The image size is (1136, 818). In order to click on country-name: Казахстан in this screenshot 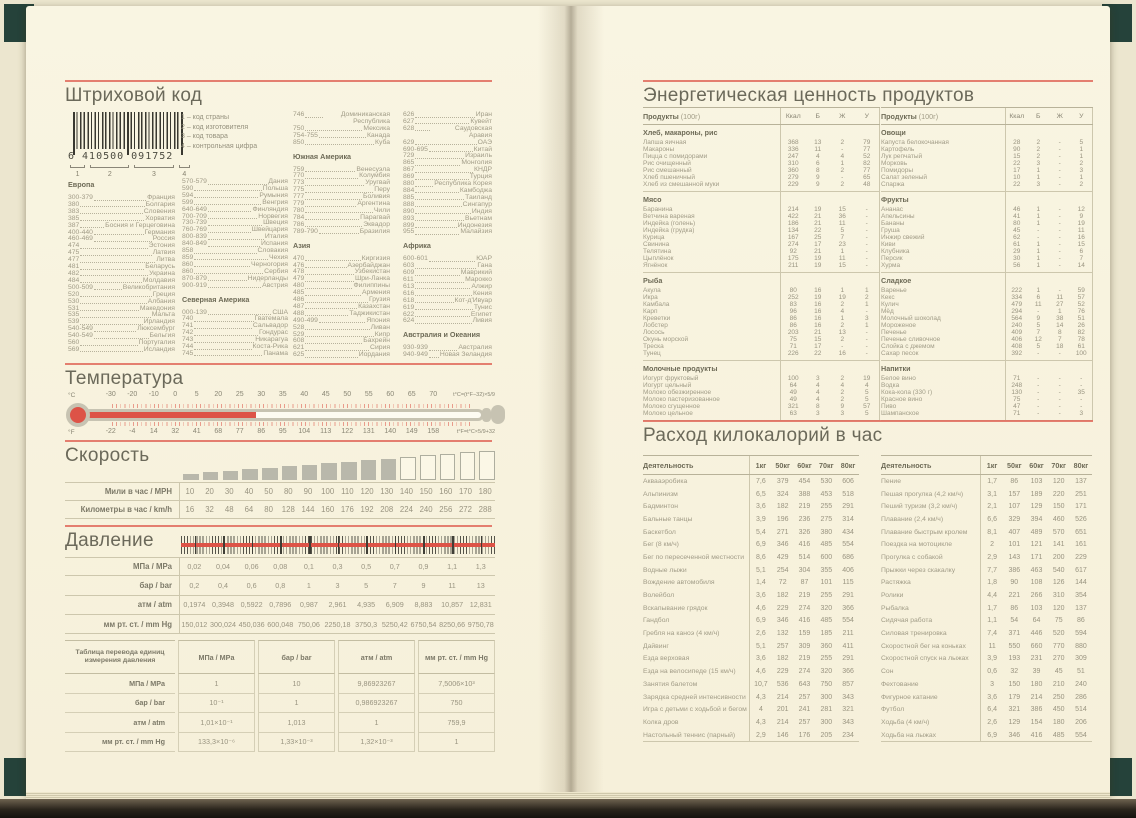, I will do `click(374, 306)`.